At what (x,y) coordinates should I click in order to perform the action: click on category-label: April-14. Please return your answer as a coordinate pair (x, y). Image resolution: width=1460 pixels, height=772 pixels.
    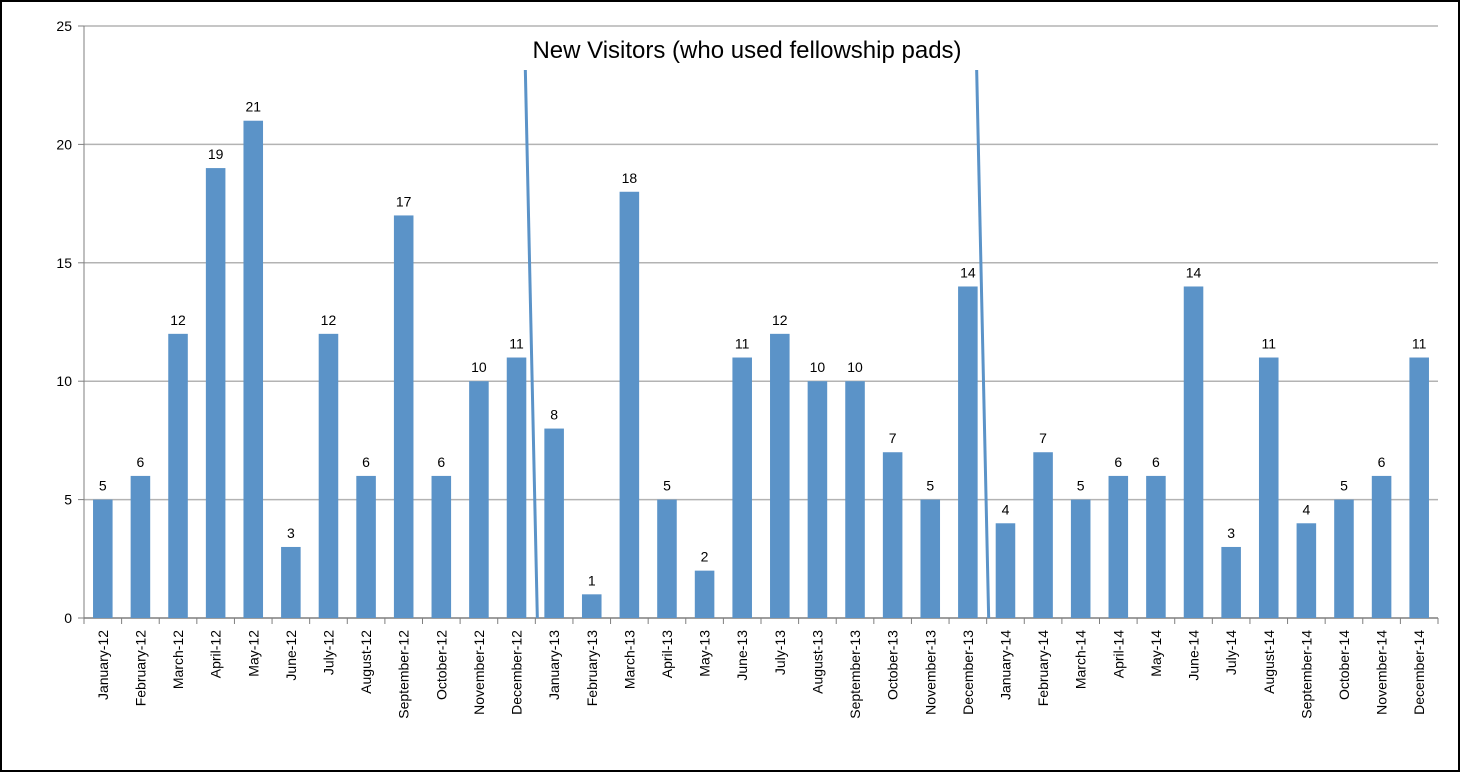
    Looking at the image, I should click on (1118, 654).